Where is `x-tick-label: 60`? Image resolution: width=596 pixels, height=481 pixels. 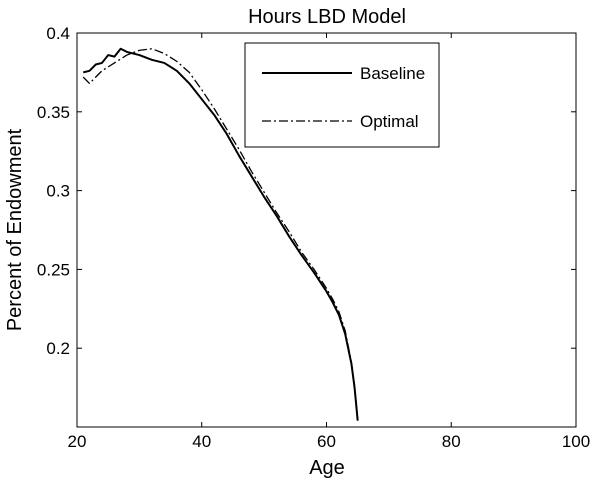 x-tick-label: 60 is located at coordinates (326, 441).